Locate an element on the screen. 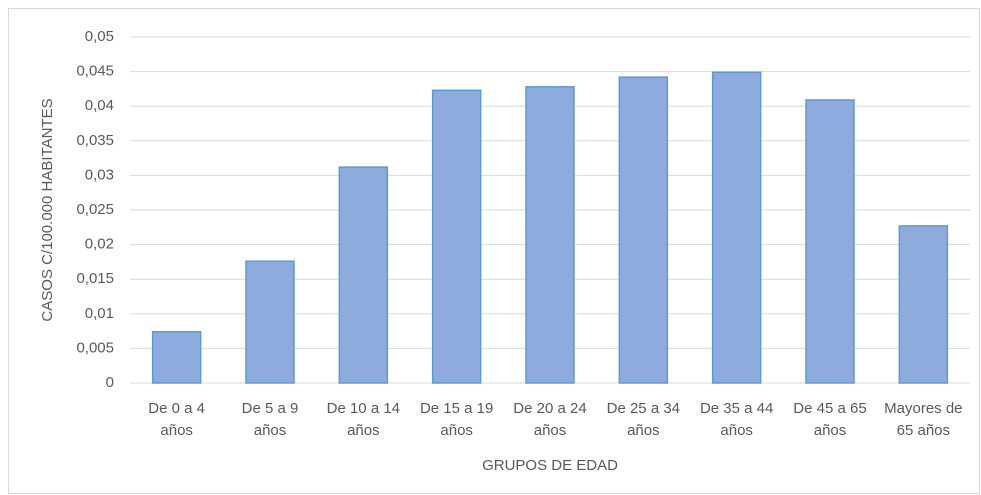  y-tick-label: 0 is located at coordinates (110, 382).